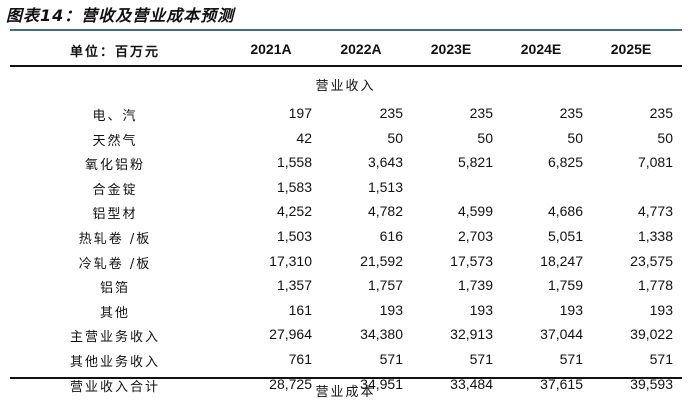 The image size is (691, 409). What do you see at coordinates (345, 187) in the screenshot?
I see `table-row: 合金锭 1,583 1,513` at bounding box center [345, 187].